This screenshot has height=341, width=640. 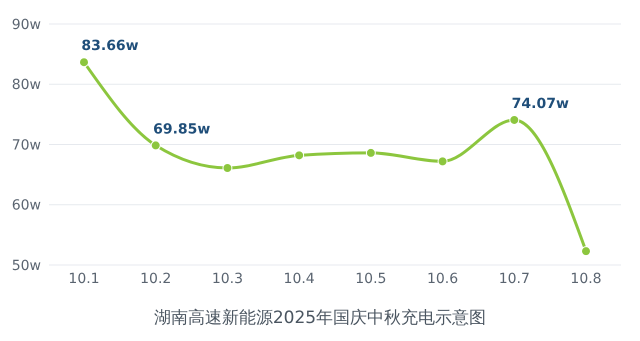 What do you see at coordinates (299, 278) in the screenshot?
I see `x-tick-label: 10.4` at bounding box center [299, 278].